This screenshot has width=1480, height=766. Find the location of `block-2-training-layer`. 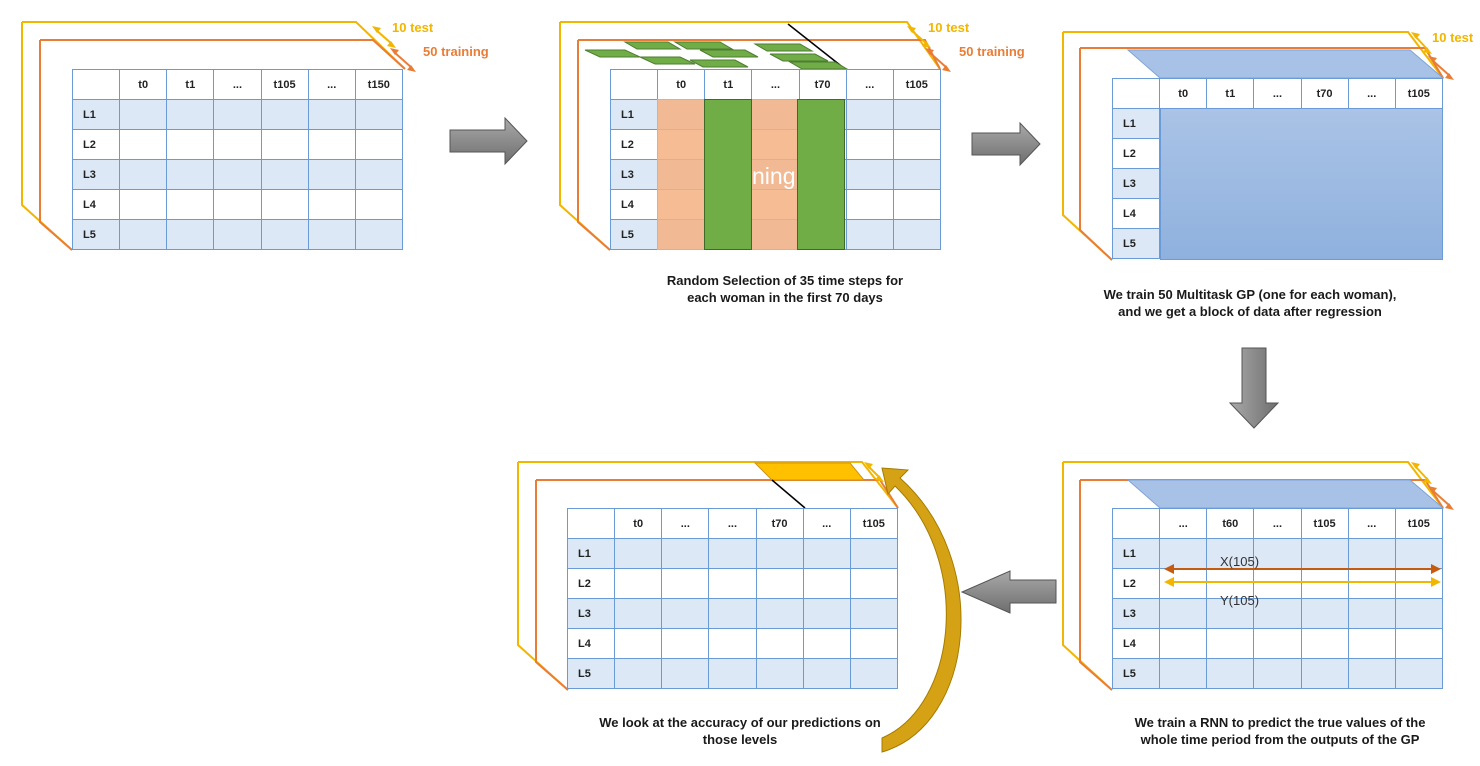

block-2-training-layer is located at coordinates (759, 145).